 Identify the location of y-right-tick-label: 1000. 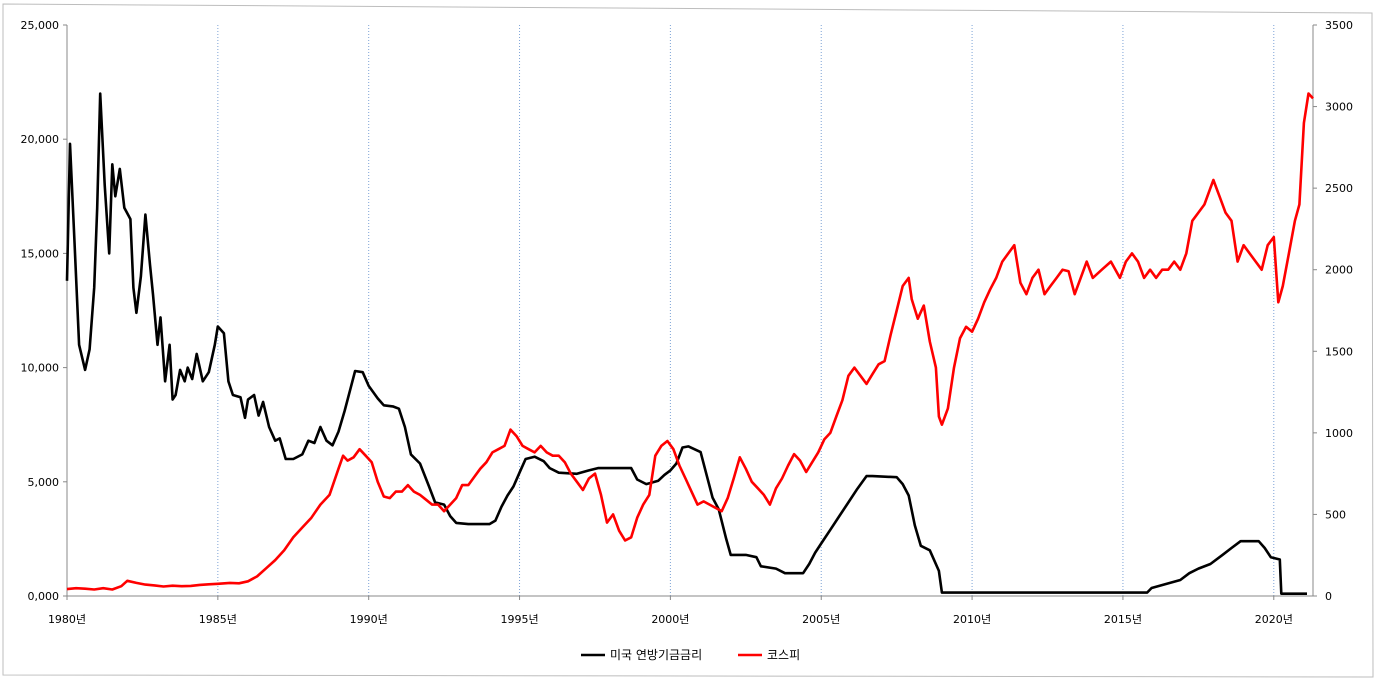
(1339, 433).